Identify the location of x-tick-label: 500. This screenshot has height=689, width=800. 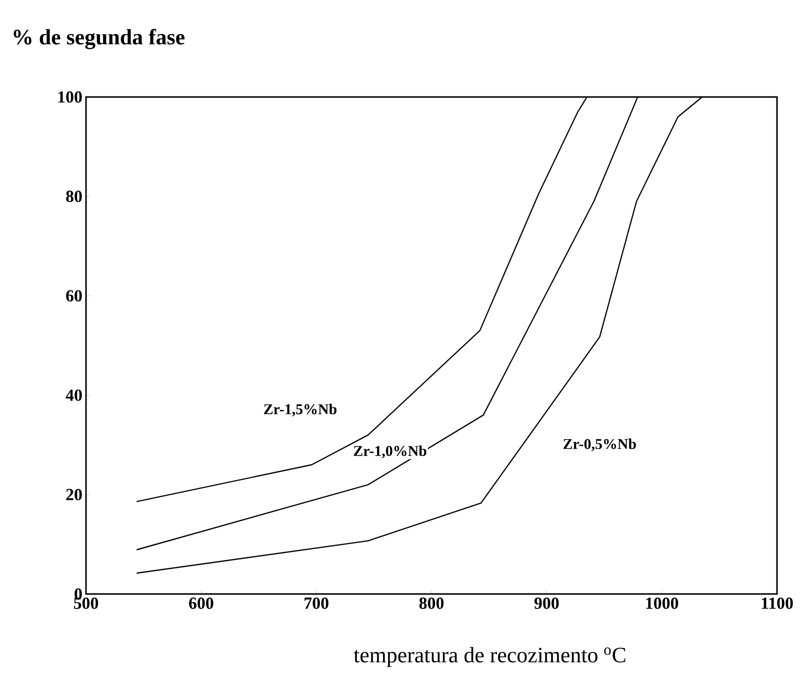
(86, 603).